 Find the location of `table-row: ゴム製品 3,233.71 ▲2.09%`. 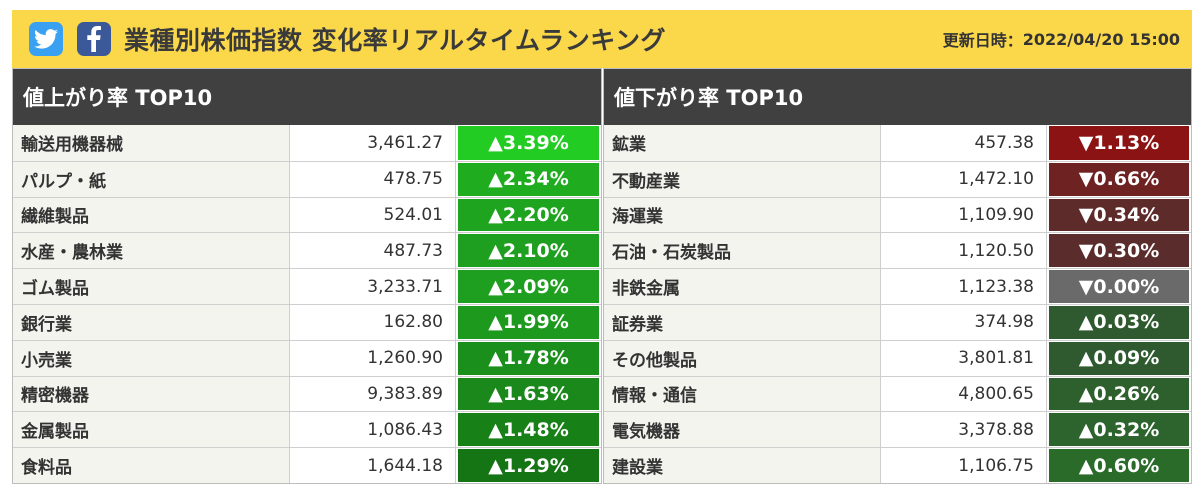

table-row: ゴム製品 3,233.71 ▲2.09% is located at coordinates (307, 286).